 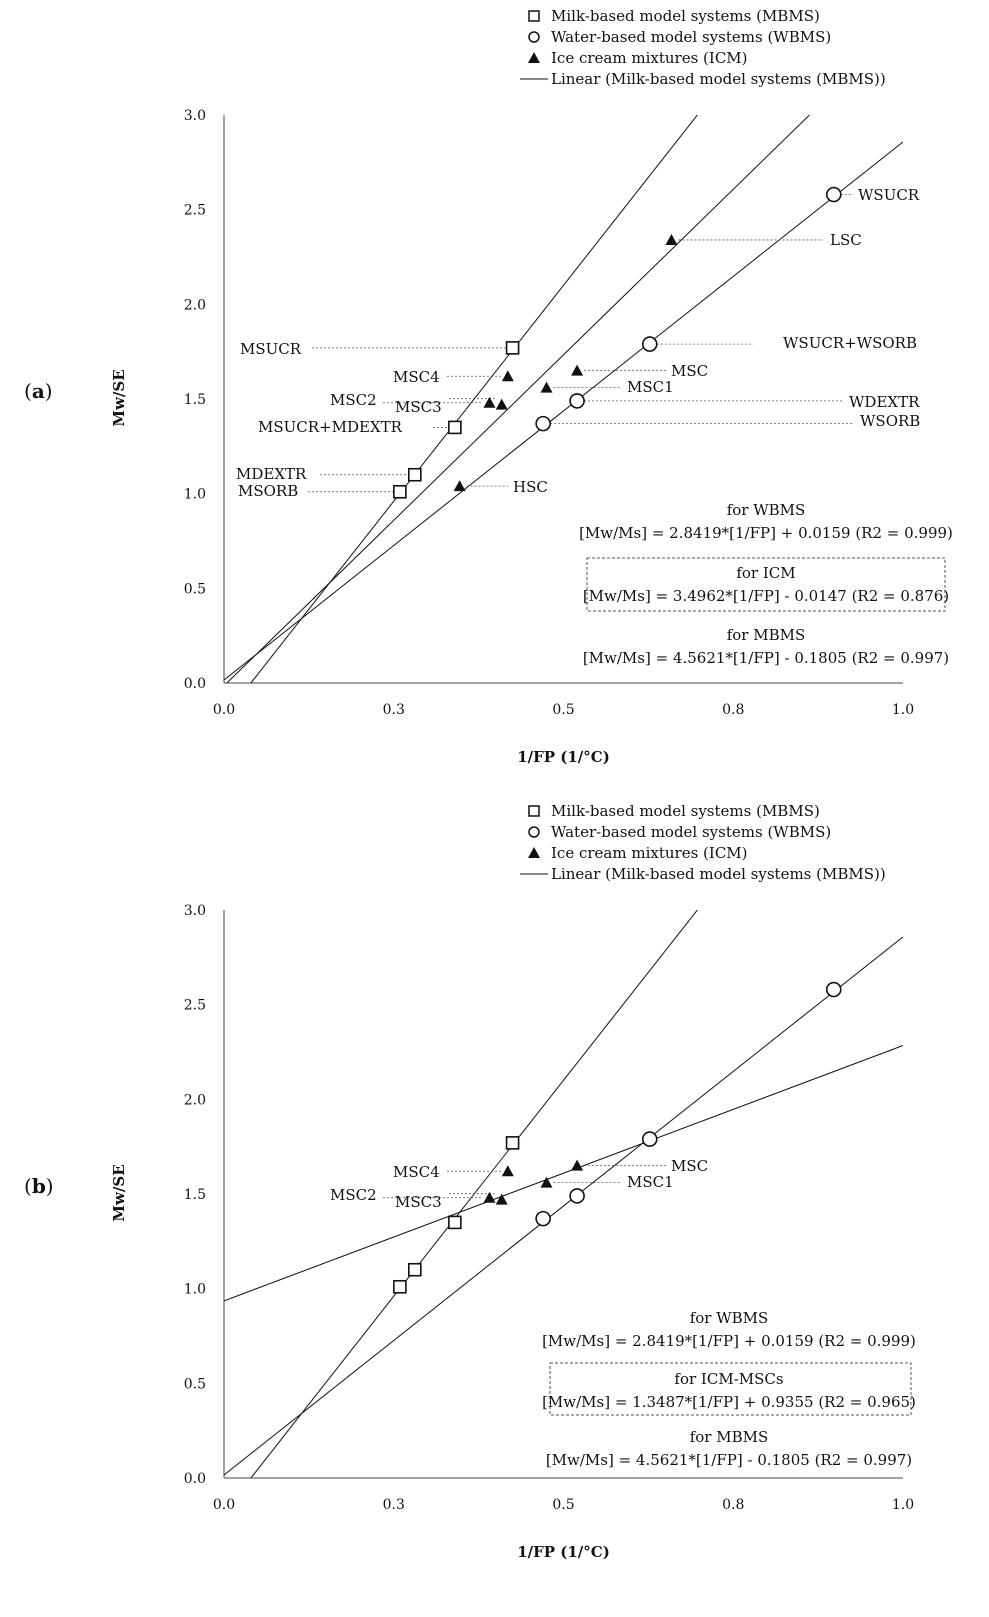 I want to click on x-tick-label: 0.5, so click(x=563, y=710).